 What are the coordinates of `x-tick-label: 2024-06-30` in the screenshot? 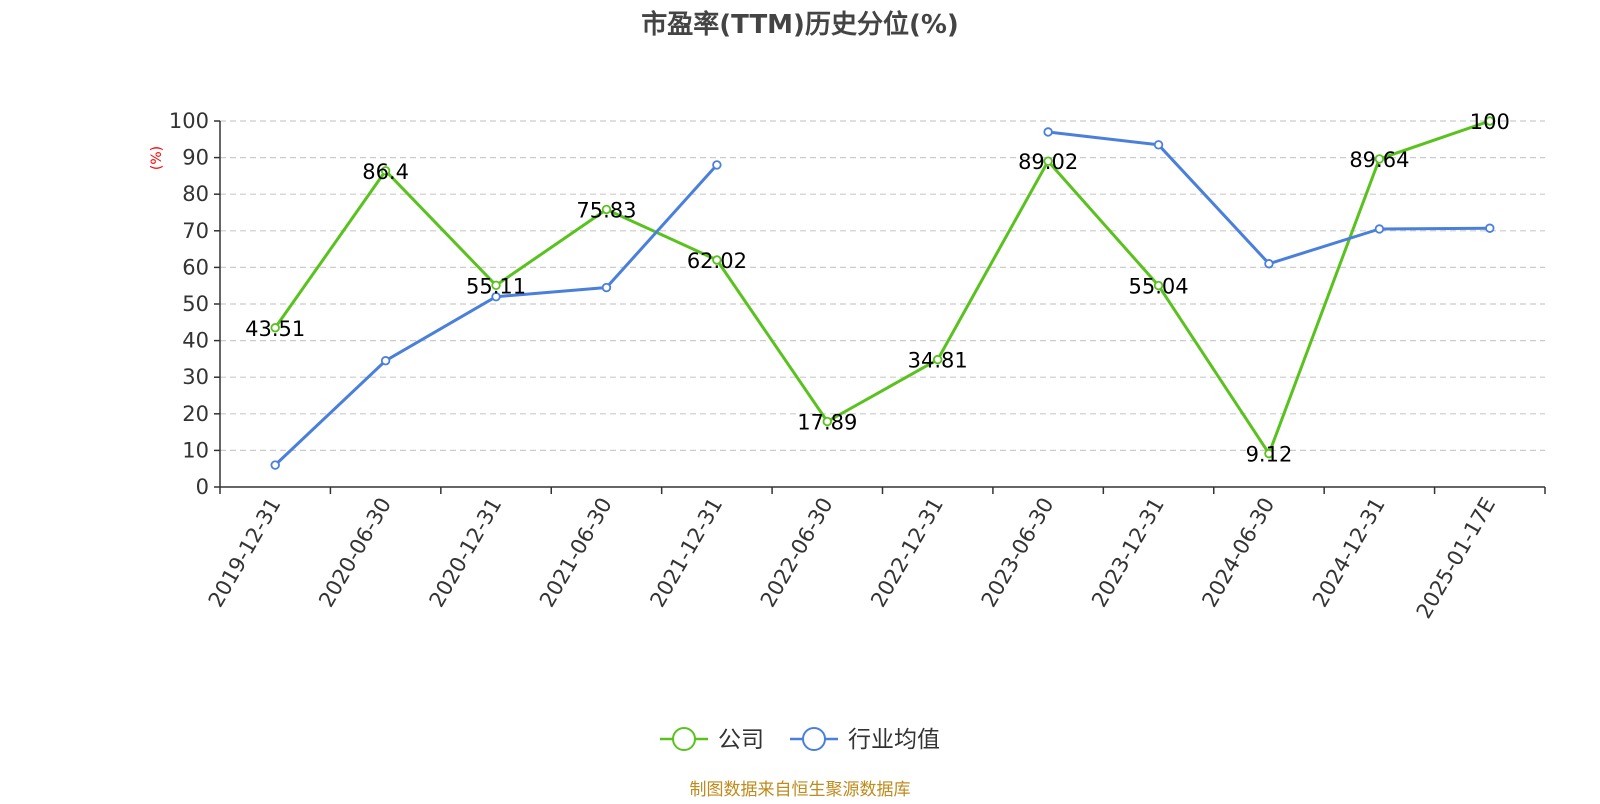 It's located at (1238, 553).